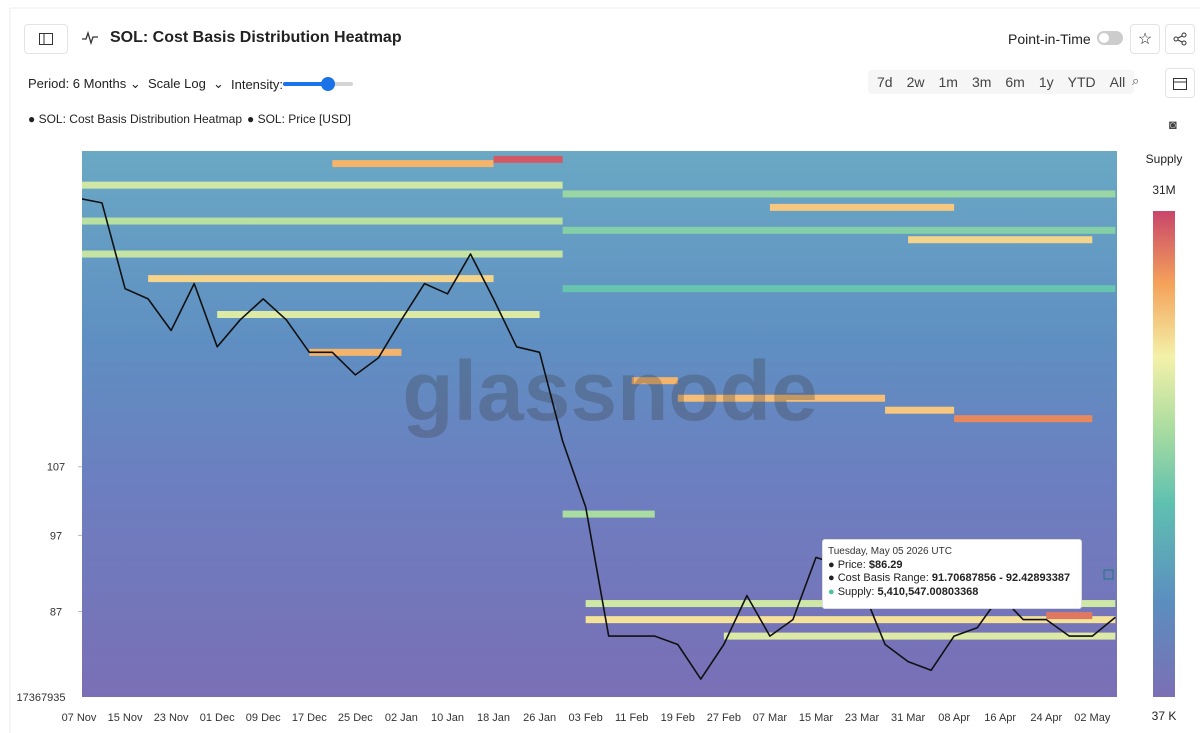  I want to click on period-select: Period: 6 Months ⌄, so click(84, 83).